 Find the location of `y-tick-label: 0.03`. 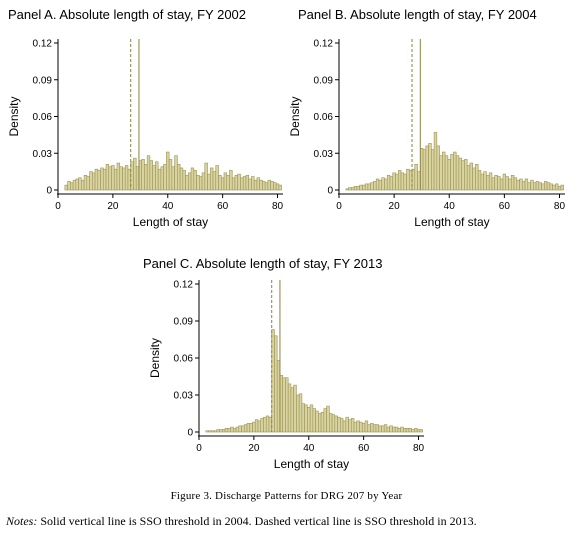

y-tick-label: 0.03 is located at coordinates (324, 154).